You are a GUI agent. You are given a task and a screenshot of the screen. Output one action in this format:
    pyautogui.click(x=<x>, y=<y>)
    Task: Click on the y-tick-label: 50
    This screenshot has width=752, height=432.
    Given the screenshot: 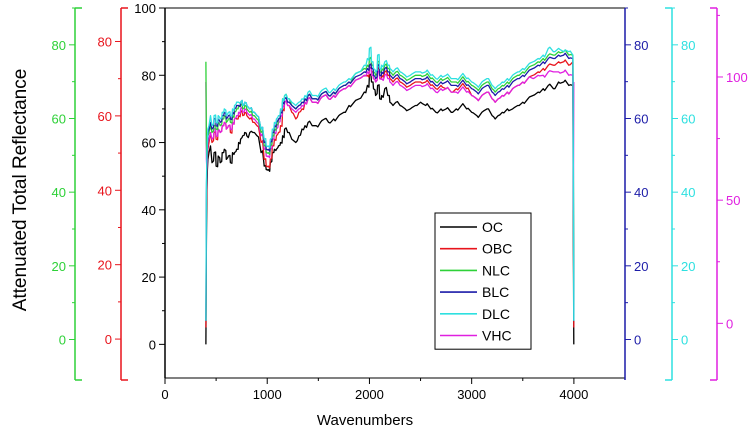 What is the action you would take?
    pyautogui.click(x=733, y=200)
    